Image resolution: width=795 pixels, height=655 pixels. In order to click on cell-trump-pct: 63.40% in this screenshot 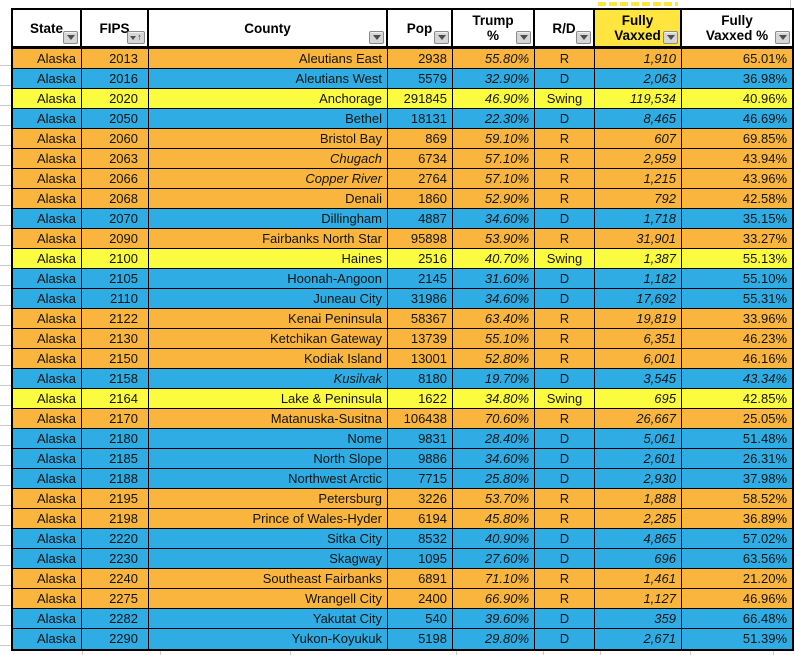, I will do `click(494, 318)`.